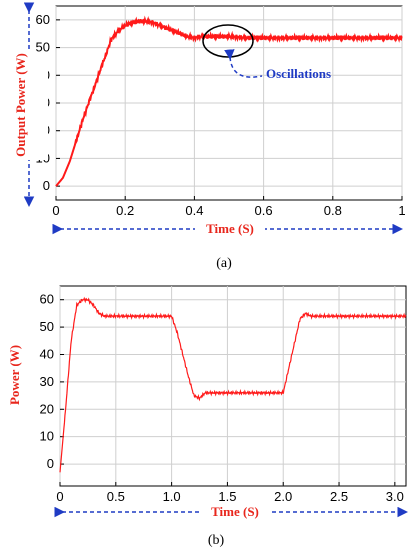 Image resolution: width=418 pixels, height=550 pixels. I want to click on x-tick-label: 0.4, so click(194, 210).